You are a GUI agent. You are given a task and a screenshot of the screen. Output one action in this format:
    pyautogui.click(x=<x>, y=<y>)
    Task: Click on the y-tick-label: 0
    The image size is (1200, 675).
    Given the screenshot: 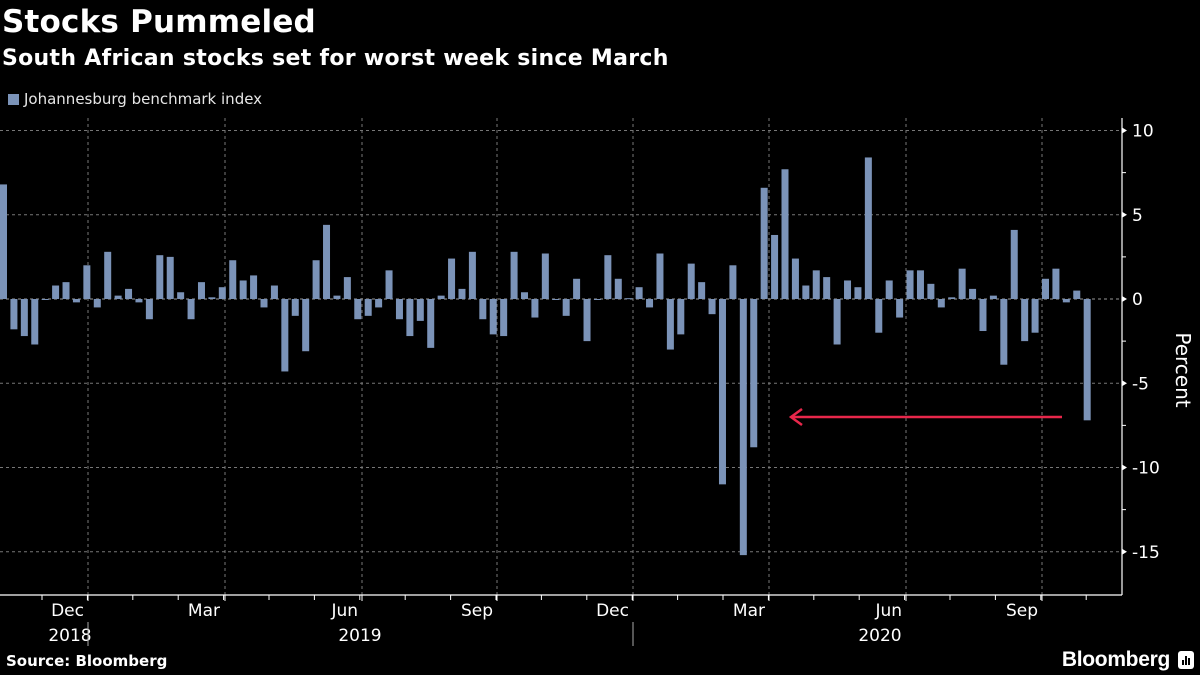 What is the action you would take?
    pyautogui.click(x=1137, y=300)
    